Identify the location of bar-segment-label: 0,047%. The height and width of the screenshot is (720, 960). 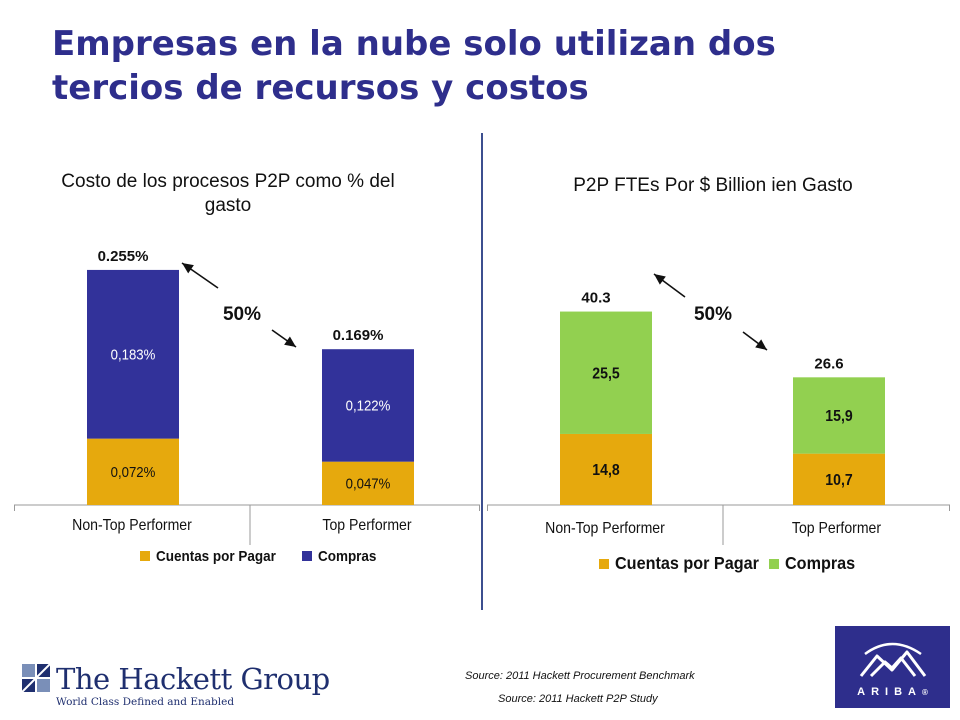
(368, 483).